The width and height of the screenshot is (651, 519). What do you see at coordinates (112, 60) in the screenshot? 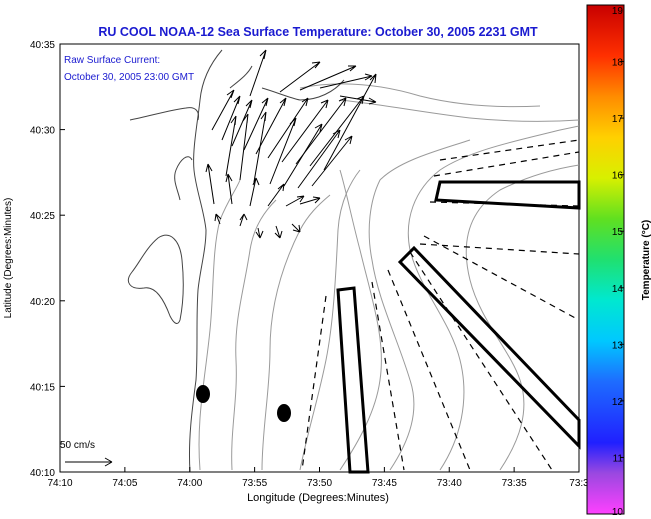
I see `legend-title: Raw Surface Current:` at bounding box center [112, 60].